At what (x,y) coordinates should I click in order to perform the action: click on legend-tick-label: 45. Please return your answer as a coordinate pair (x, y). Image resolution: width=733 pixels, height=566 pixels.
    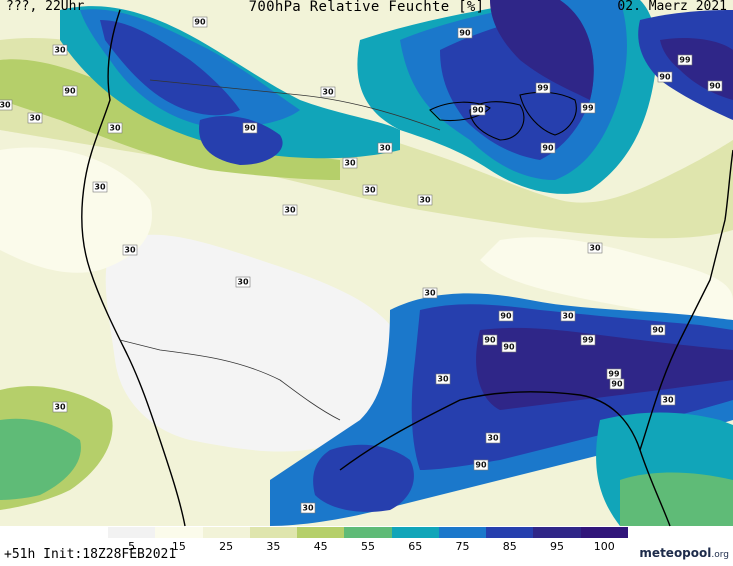
    Looking at the image, I should click on (320, 546).